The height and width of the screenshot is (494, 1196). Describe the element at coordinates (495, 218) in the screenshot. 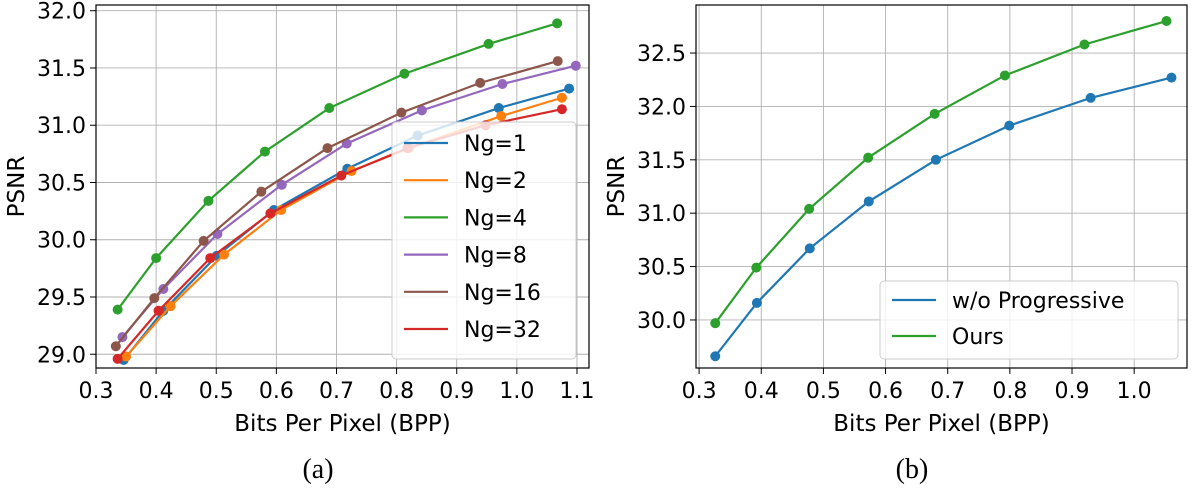

I see `legend-label: Ng=4` at that location.